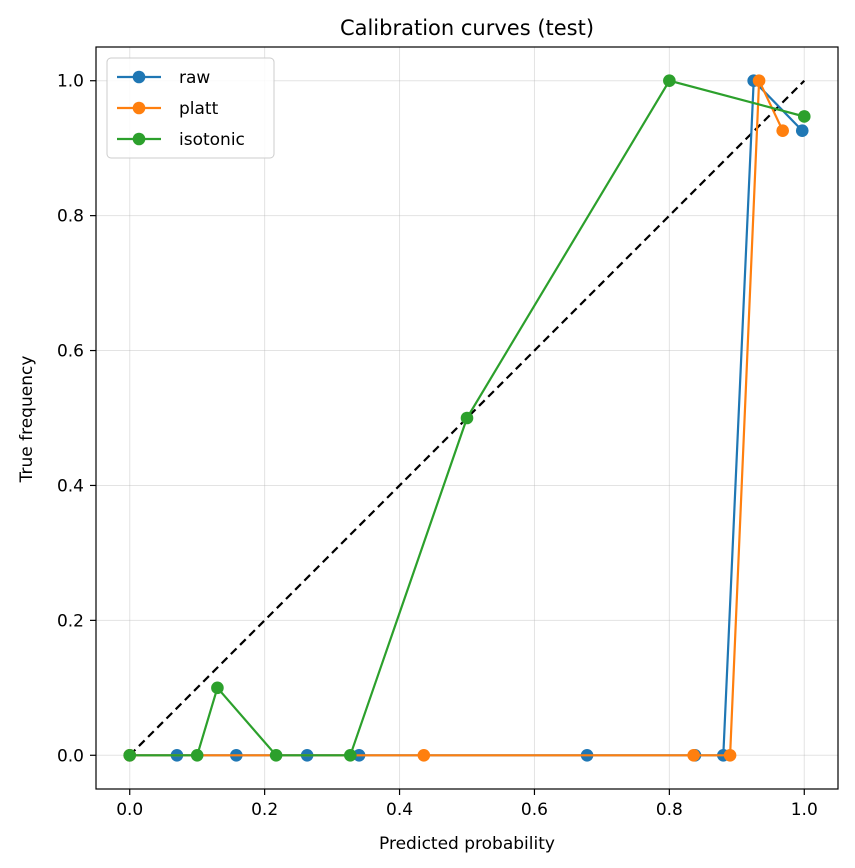 The width and height of the screenshot is (855, 868). Describe the element at coordinates (129, 810) in the screenshot. I see `x-tick-label: 0.0` at that location.